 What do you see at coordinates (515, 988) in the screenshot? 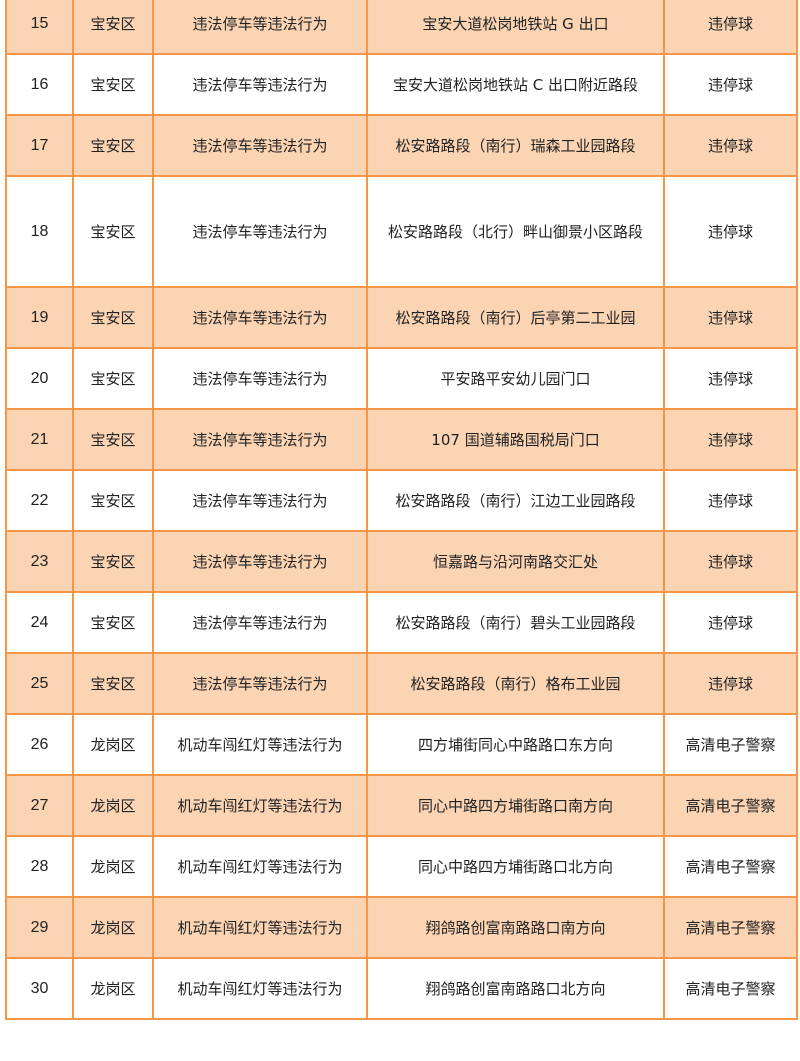
I see `cell-location: 翔鸽路创富南路路口北方向` at bounding box center [515, 988].